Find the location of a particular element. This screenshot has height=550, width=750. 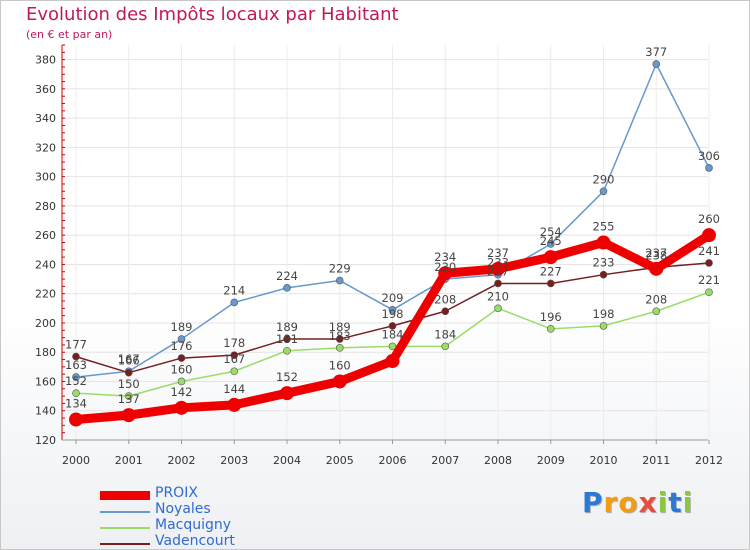

data-label-noyales: 189 is located at coordinates (182, 327).